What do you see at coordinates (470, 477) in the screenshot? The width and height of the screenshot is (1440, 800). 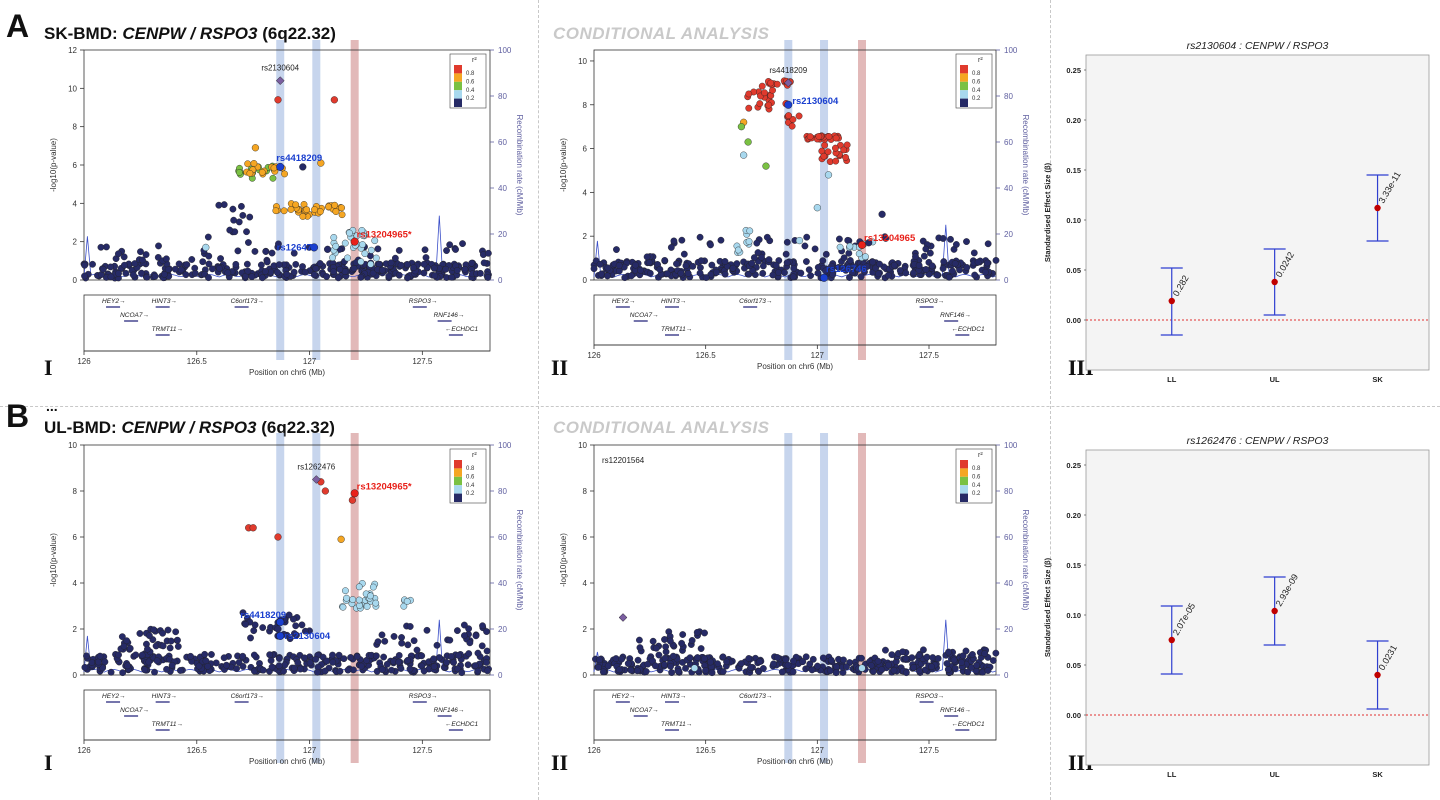 I see `r2-legend-label: 0.6` at bounding box center [470, 477].